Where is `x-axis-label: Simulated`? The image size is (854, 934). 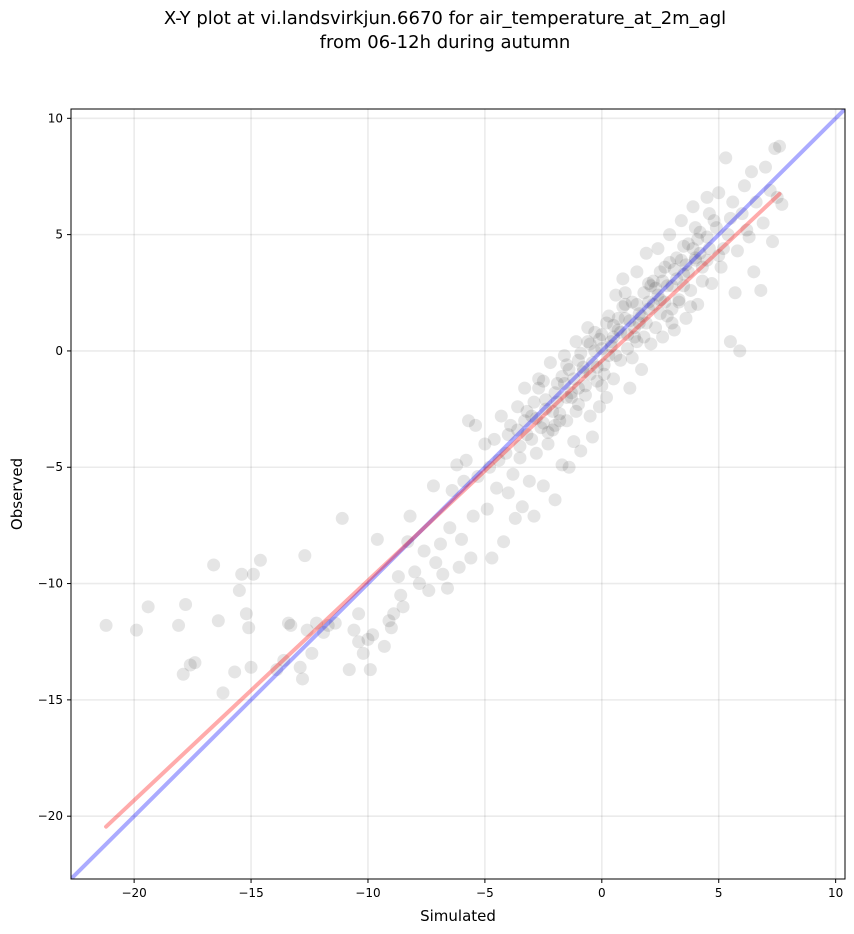
x-axis-label: Simulated is located at coordinates (458, 916).